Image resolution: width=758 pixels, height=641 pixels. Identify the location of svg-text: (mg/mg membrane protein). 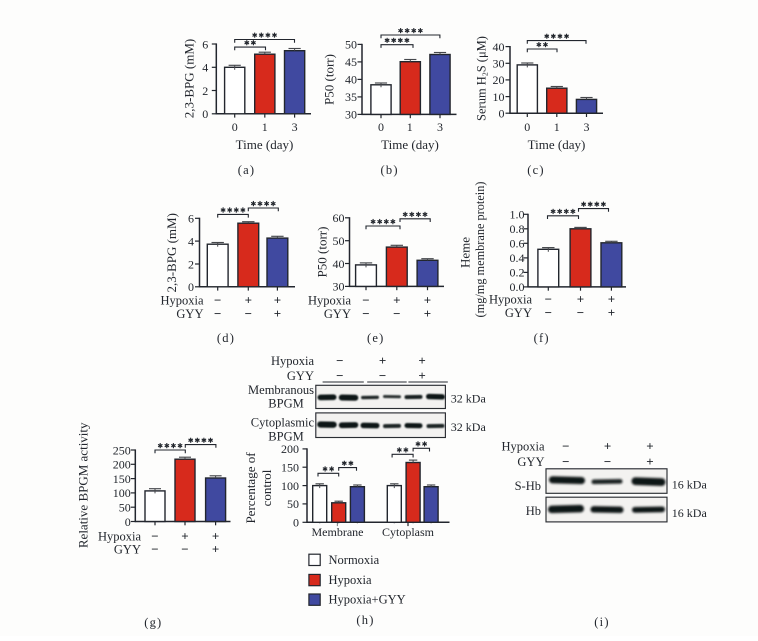
(480, 250).